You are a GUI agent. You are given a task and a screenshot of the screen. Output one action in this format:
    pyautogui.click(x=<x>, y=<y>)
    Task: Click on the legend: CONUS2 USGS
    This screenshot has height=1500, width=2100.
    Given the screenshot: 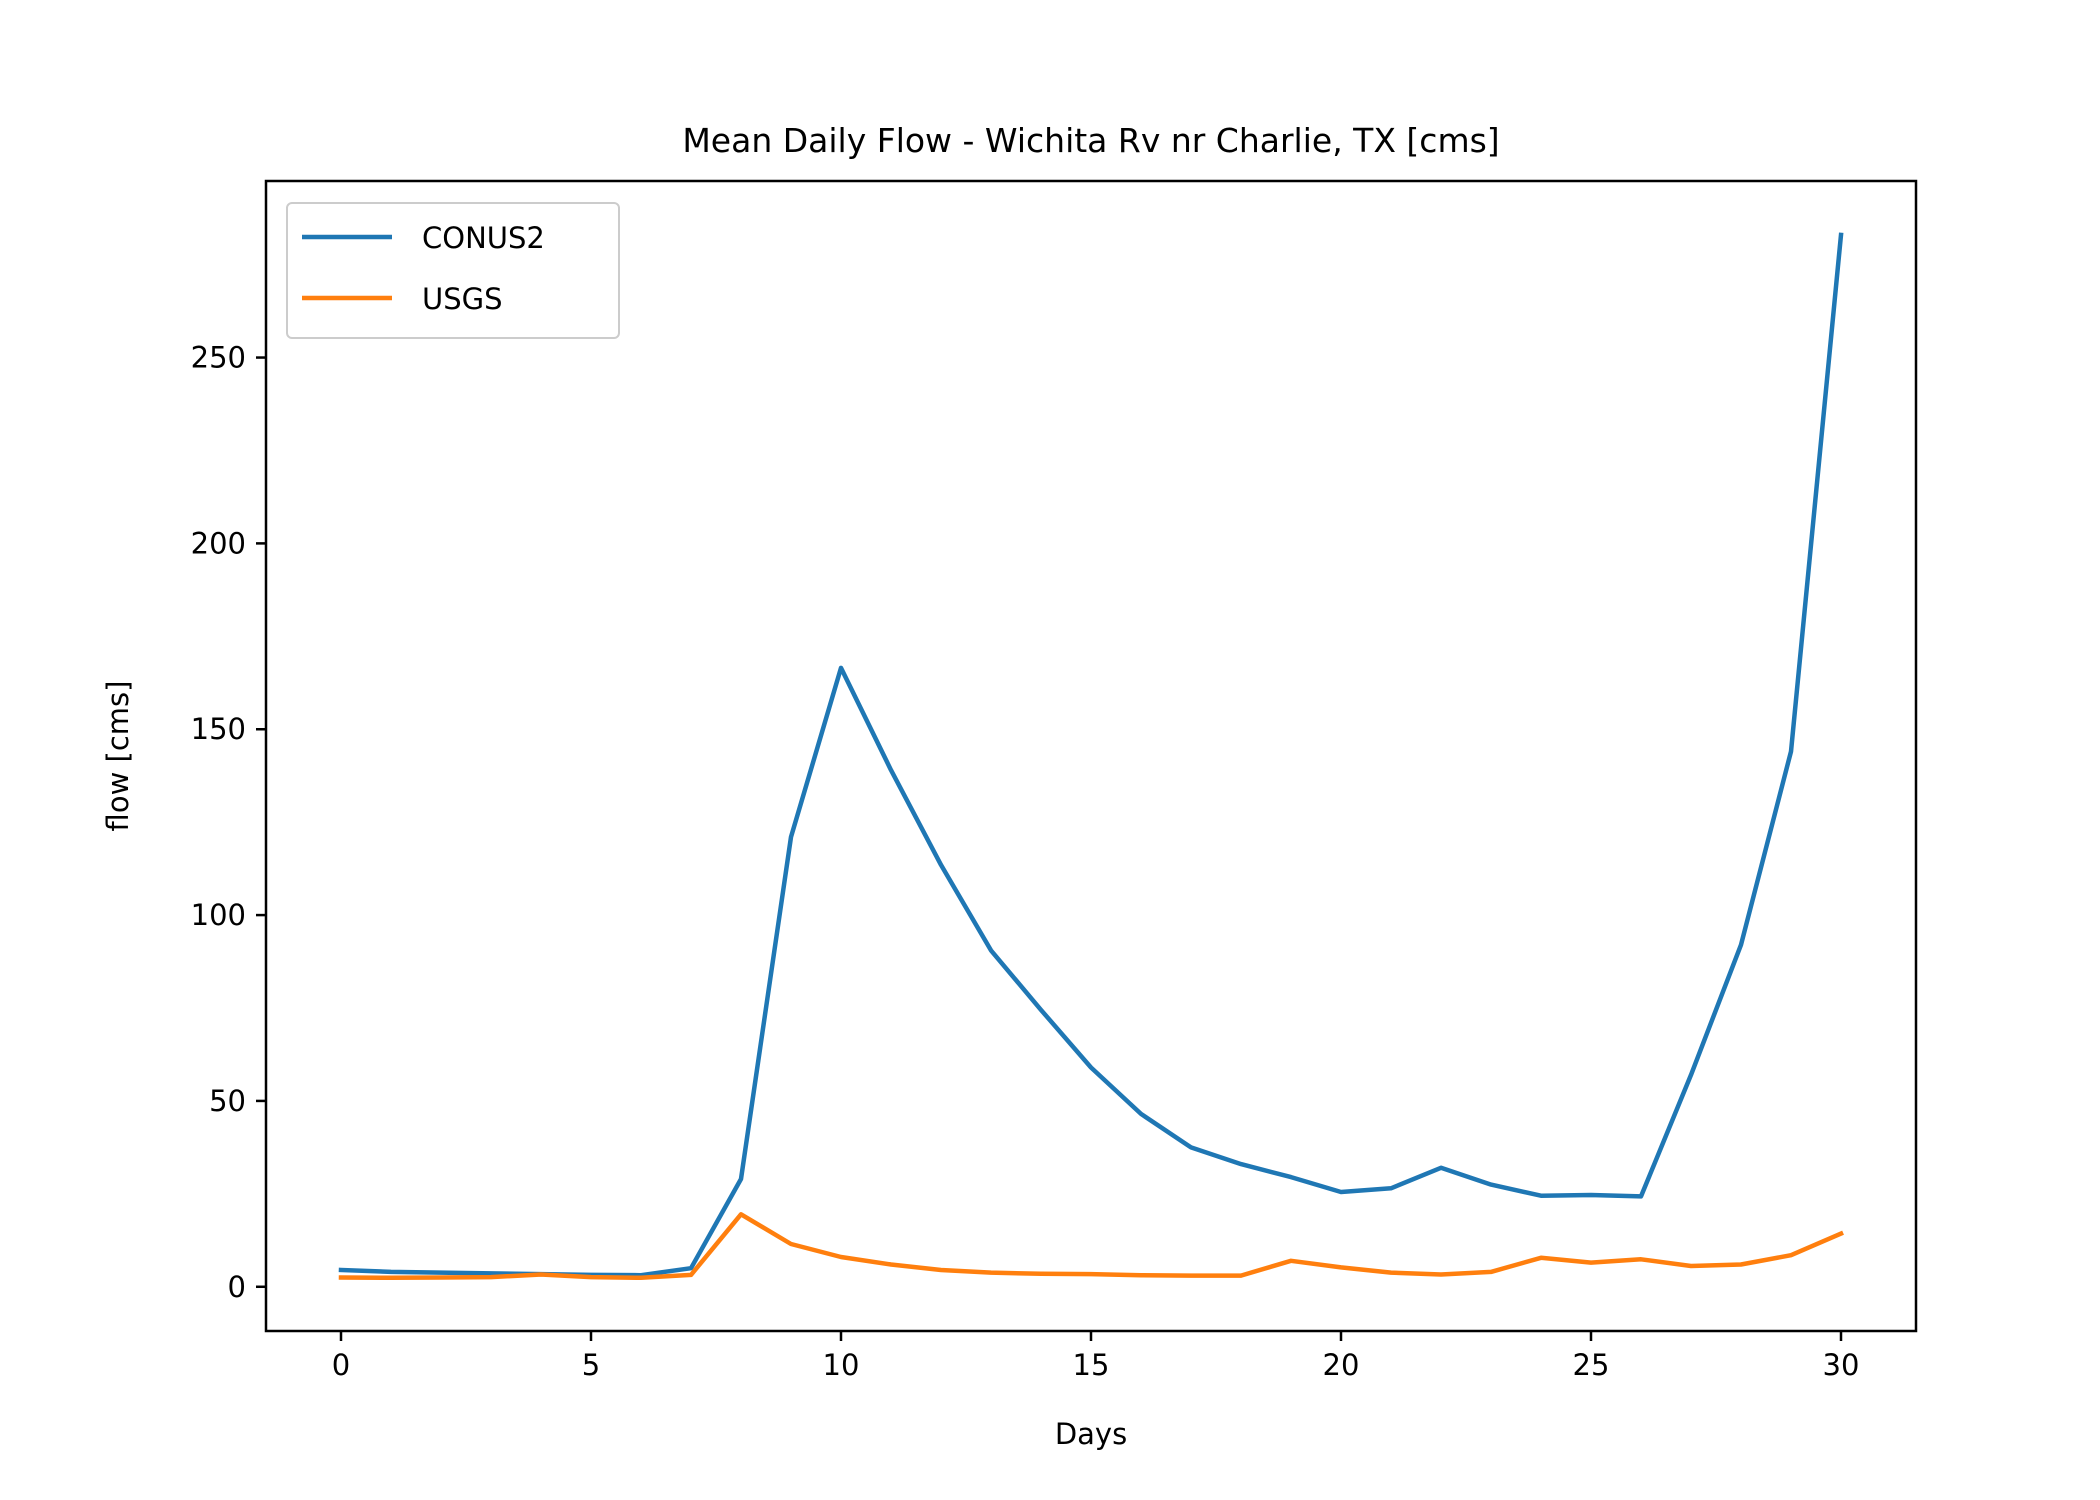 What is the action you would take?
    pyautogui.click(x=453, y=270)
    